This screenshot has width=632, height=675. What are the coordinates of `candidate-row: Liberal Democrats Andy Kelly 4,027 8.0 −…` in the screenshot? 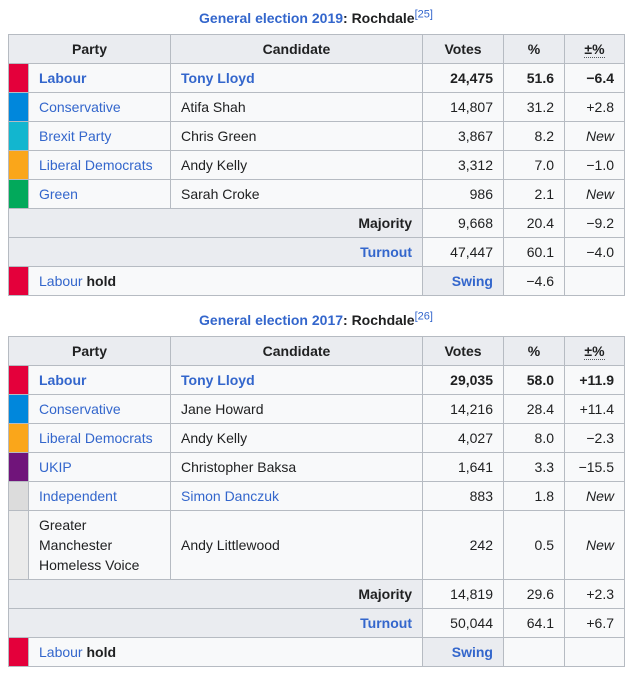 It's located at (316, 438).